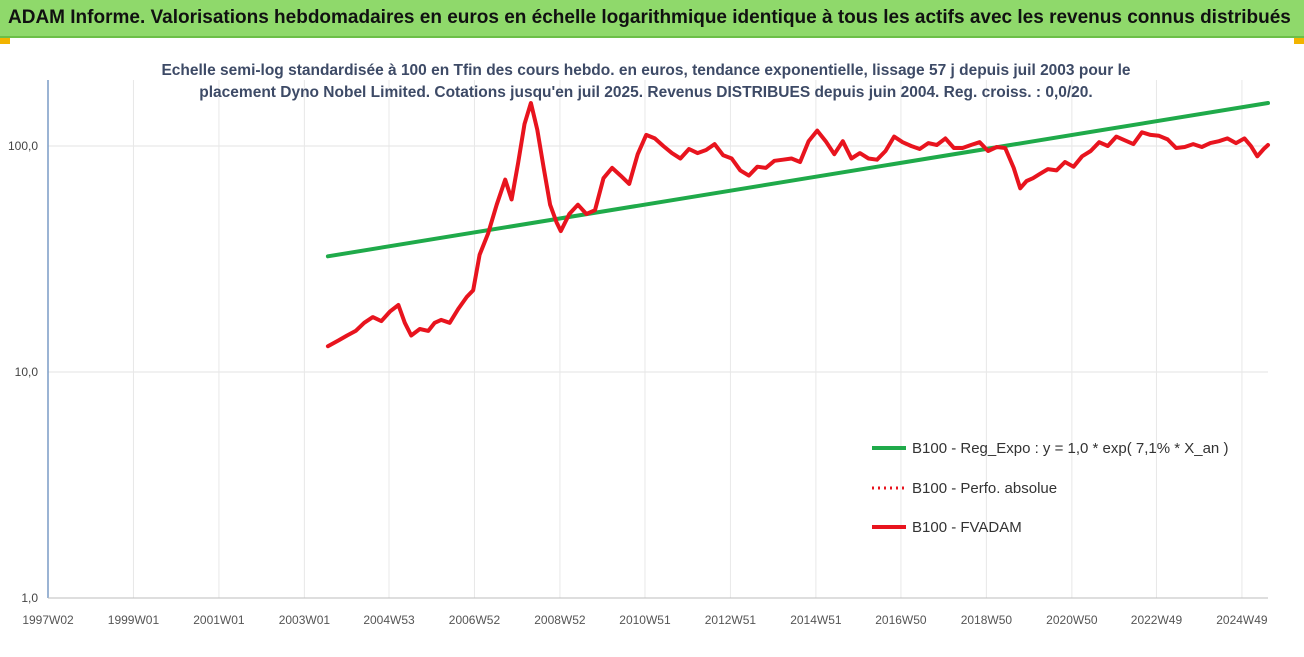 Image resolution: width=1304 pixels, height=657 pixels. Describe the element at coordinates (305, 620) in the screenshot. I see `x-tick-label-3: 2003W01` at that location.